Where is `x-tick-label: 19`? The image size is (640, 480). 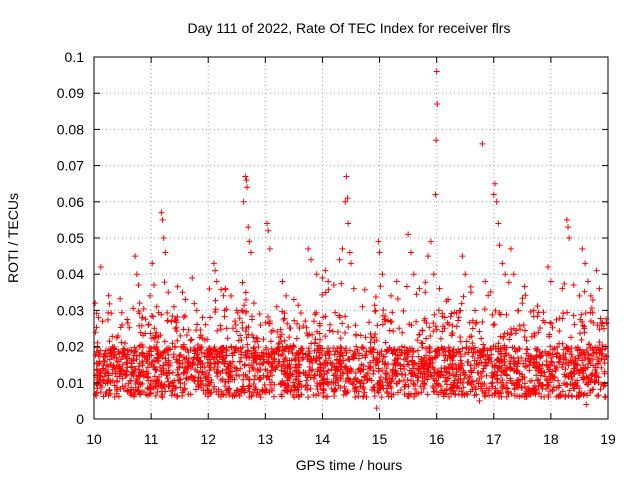 x-tick-label: 19 is located at coordinates (608, 439).